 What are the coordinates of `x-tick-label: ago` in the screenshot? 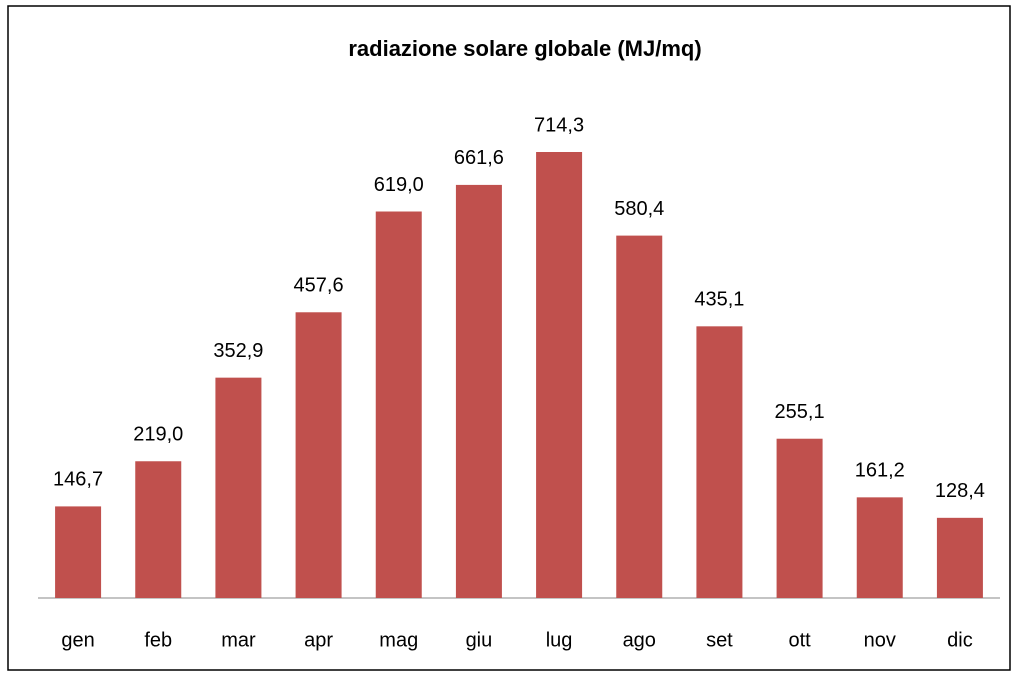 It's located at (639, 640).